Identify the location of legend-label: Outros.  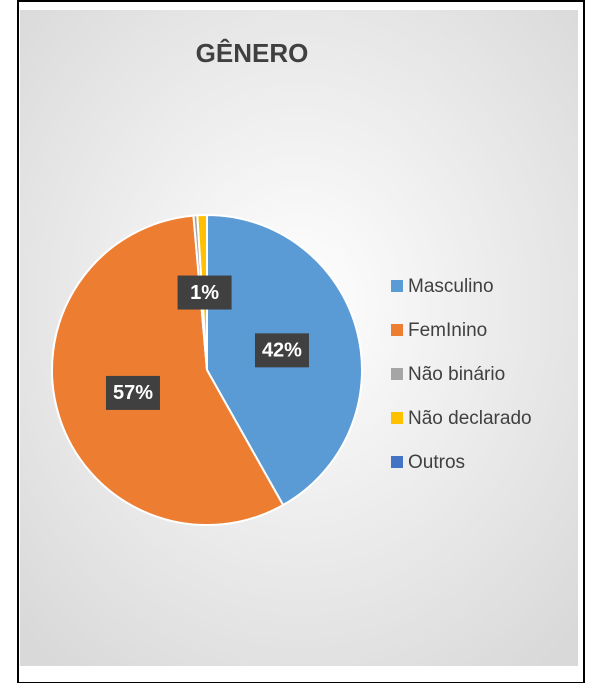
(436, 462).